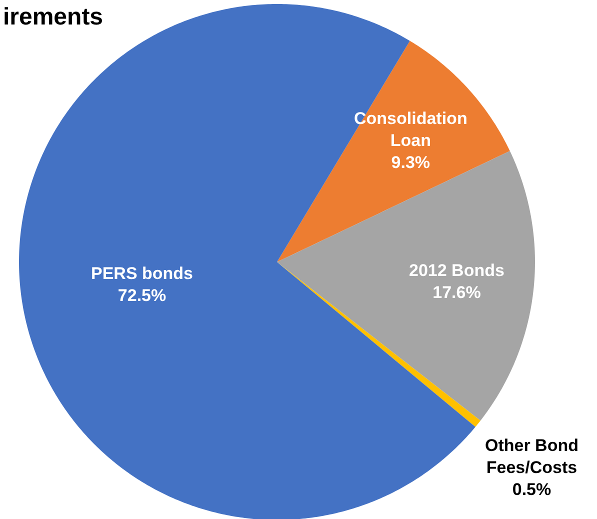  What do you see at coordinates (531, 457) in the screenshot?
I see `slice-label: Other Bond Fees/Costs` at bounding box center [531, 457].